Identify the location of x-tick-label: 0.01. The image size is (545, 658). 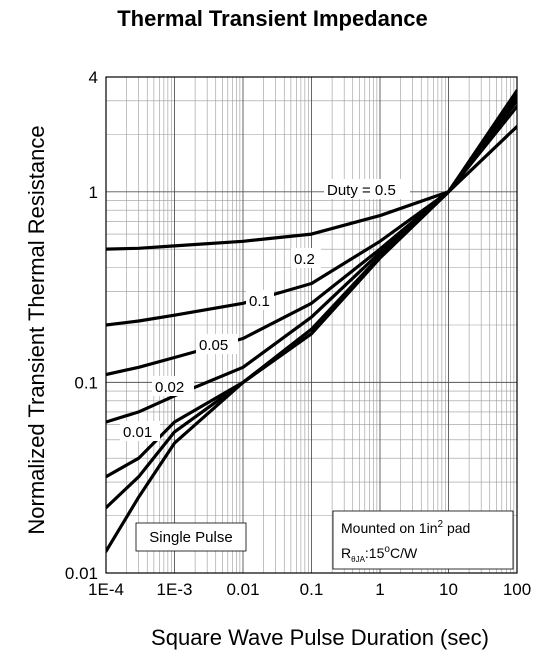
(242, 589).